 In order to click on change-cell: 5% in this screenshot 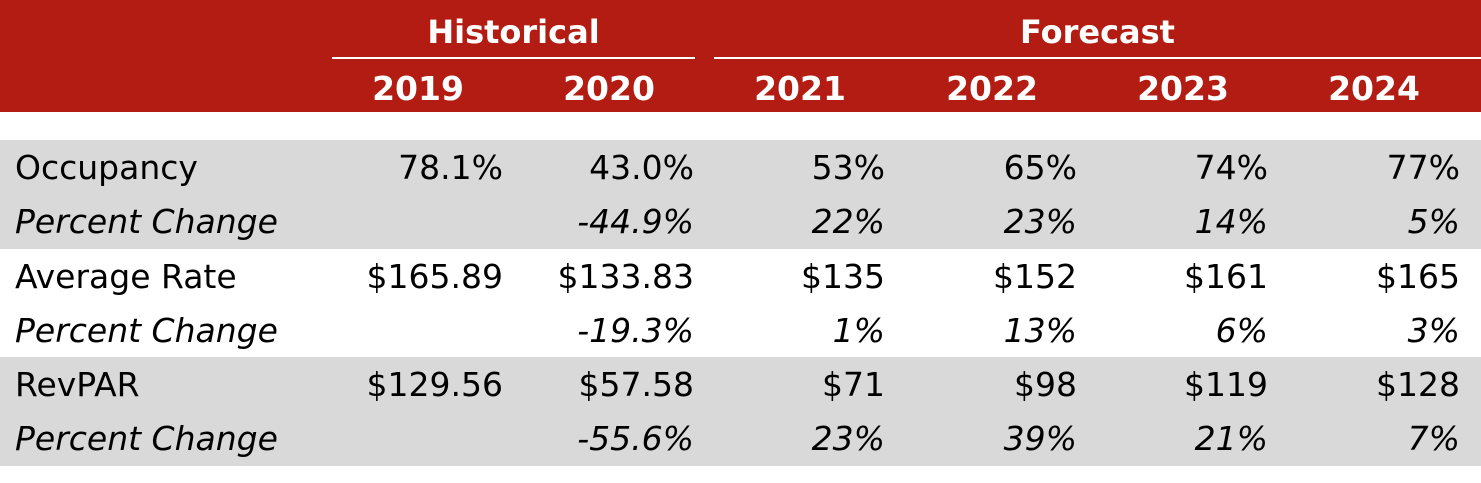, I will do `click(1433, 221)`.